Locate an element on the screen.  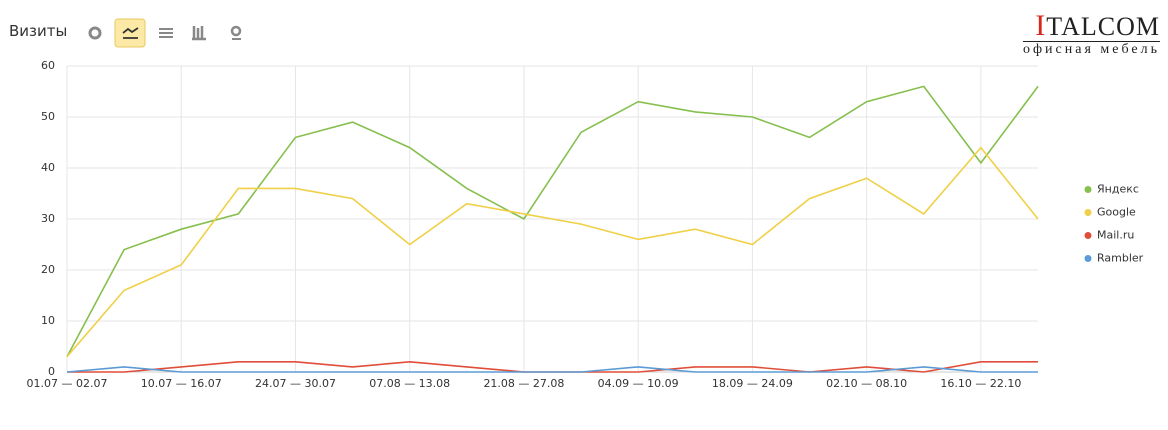
y-tick-label: 50 is located at coordinates (48, 116).